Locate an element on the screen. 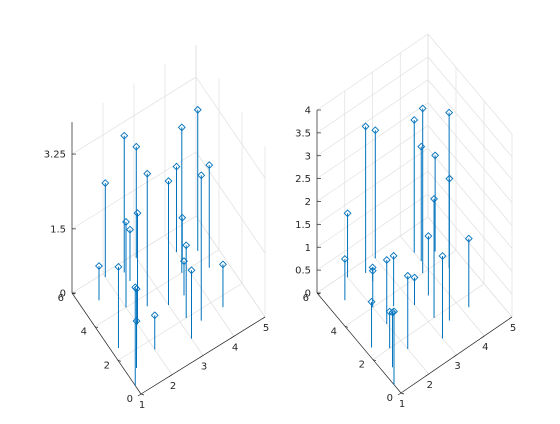 Image resolution: width=560 pixels, height=424 pixels. z-tick-label: 4 is located at coordinates (308, 111).